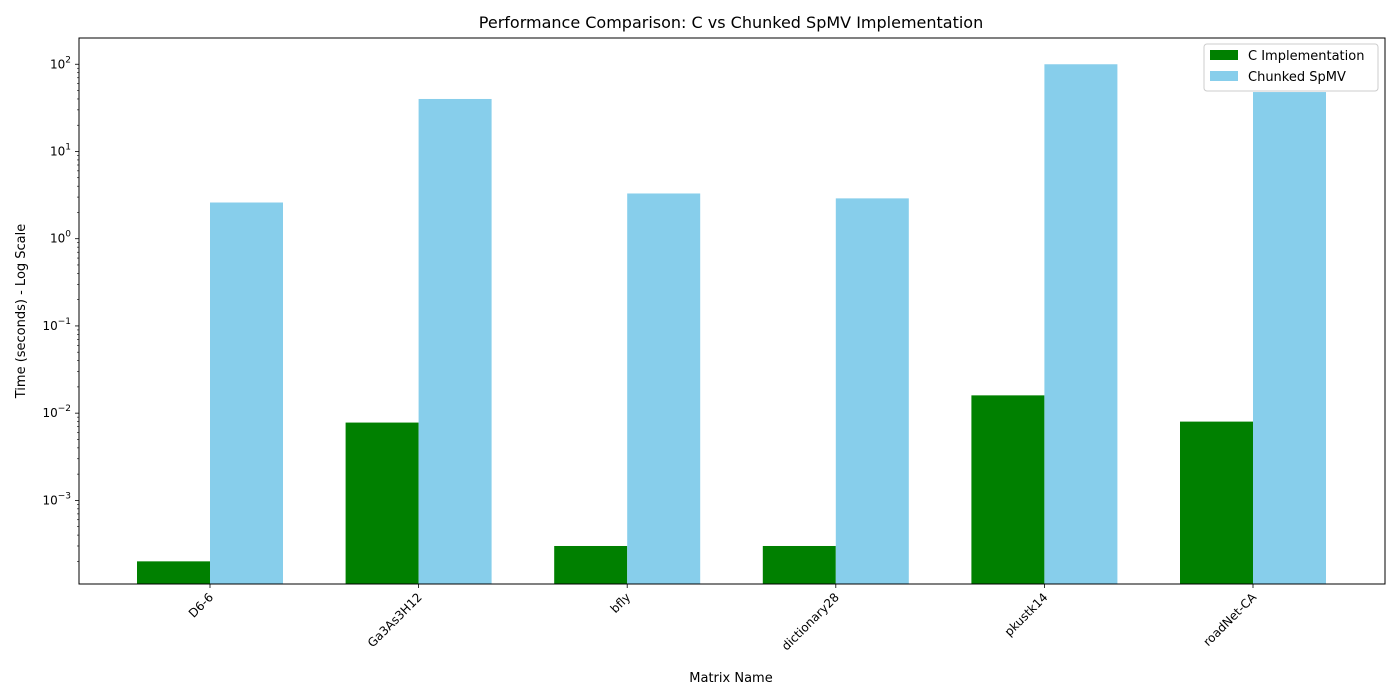  What do you see at coordinates (810, 621) in the screenshot?
I see `x-tick-label-dictionary28: dictionary28` at bounding box center [810, 621].